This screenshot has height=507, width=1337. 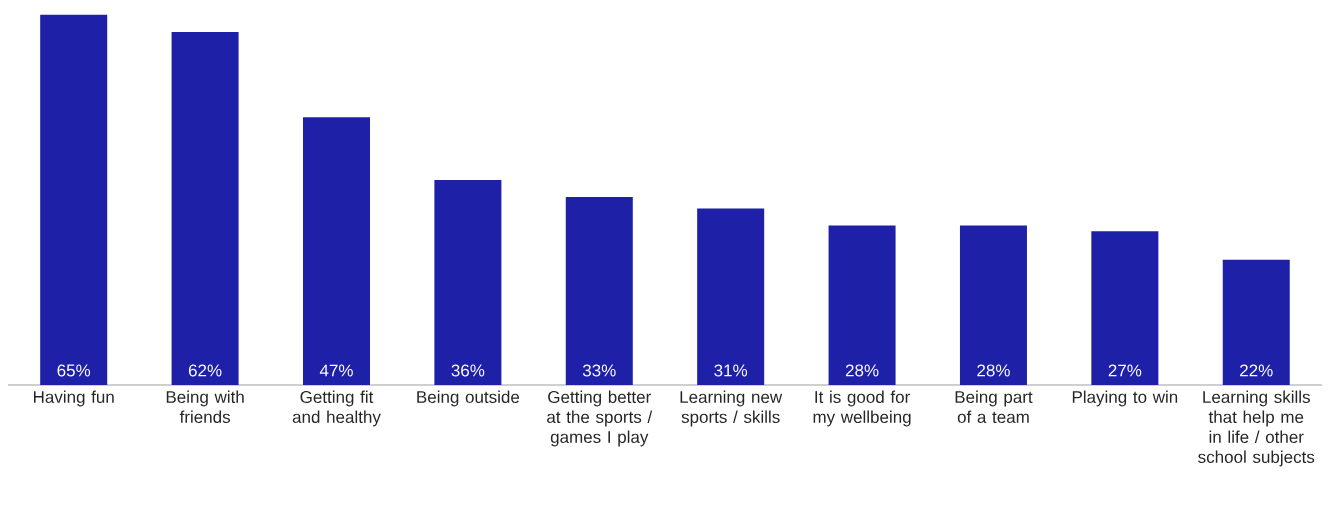 What do you see at coordinates (600, 418) in the screenshot?
I see `x-tick-label: Getting better at the sports / games I play` at bounding box center [600, 418].